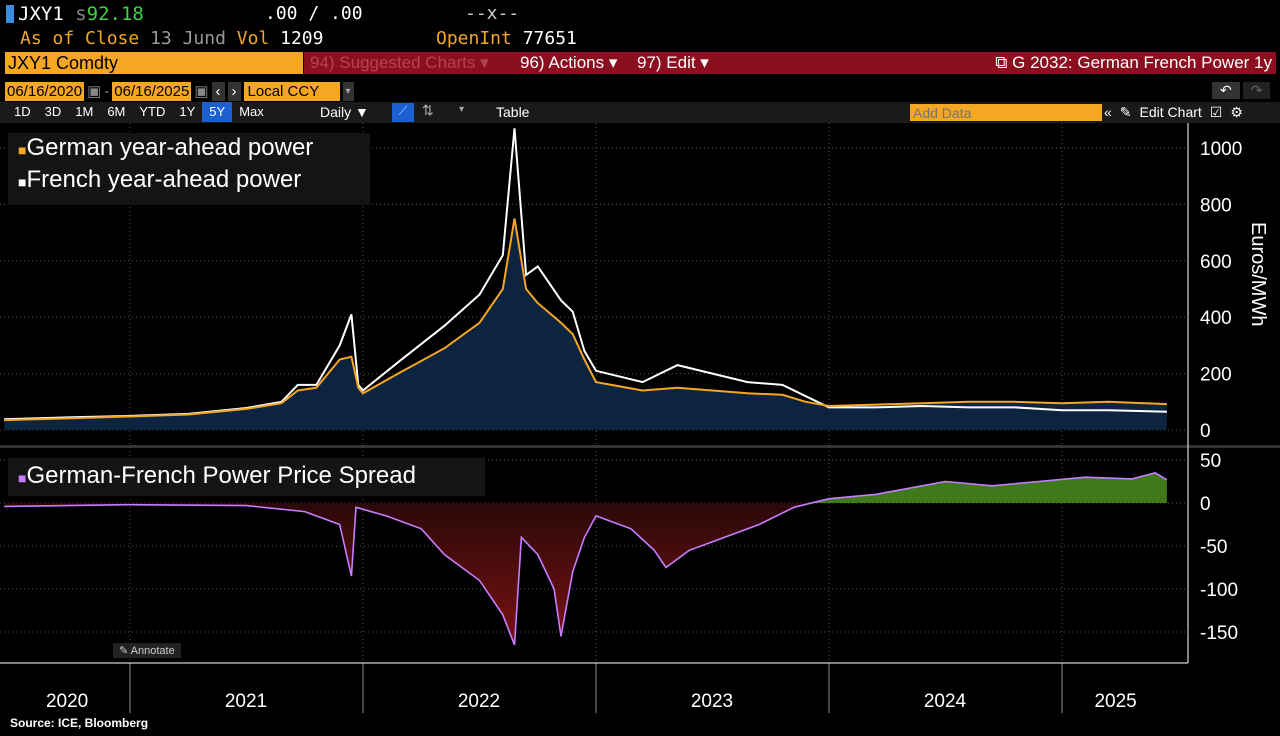  What do you see at coordinates (152, 91) in the screenshot?
I see `end-date-input: 06/16/2025` at bounding box center [152, 91].